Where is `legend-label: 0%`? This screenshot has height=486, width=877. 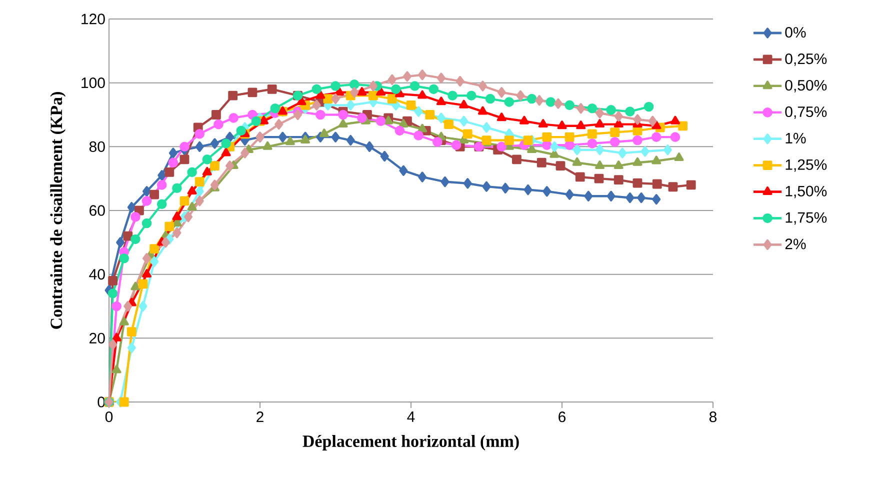 legend-label: 0% is located at coordinates (795, 32).